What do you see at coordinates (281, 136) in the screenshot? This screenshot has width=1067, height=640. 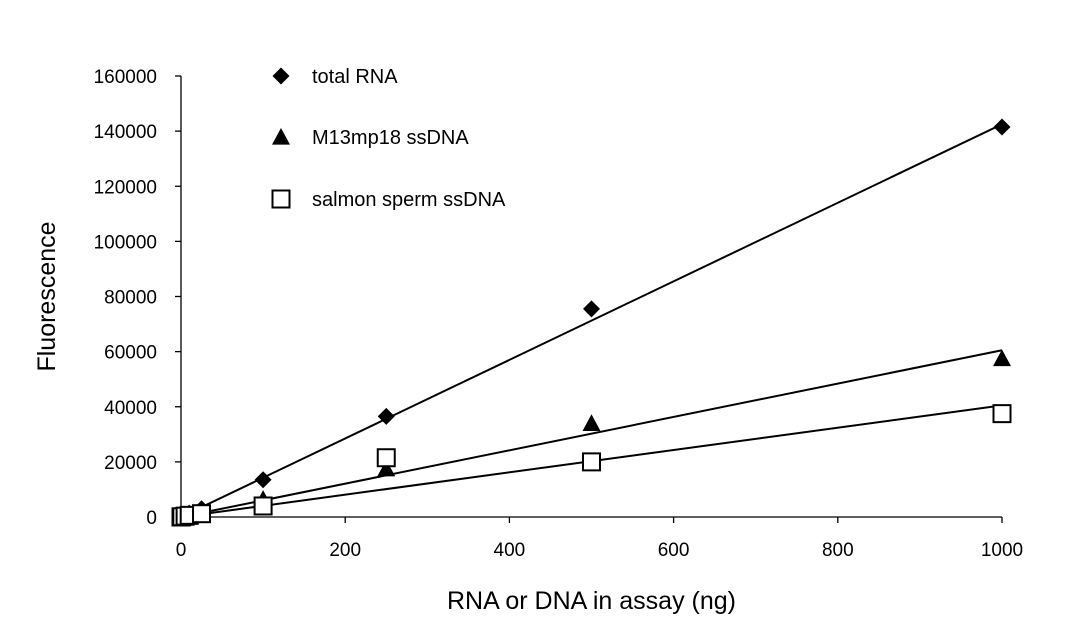 I see `legend-marker-m13mp18-ssdna` at bounding box center [281, 136].